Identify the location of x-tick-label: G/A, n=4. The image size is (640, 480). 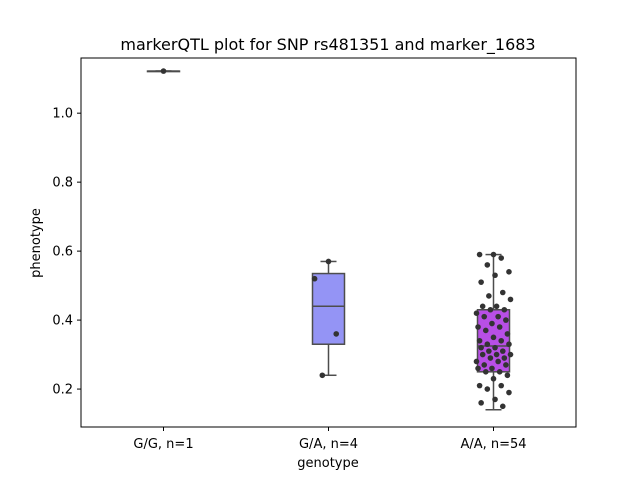
(328, 444).